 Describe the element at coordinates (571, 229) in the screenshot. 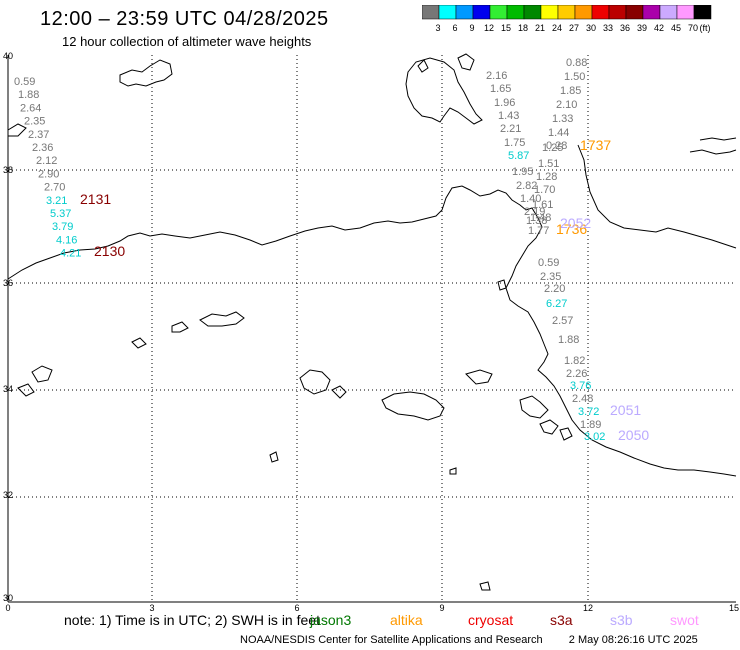

I see `pass-label: 1736` at that location.